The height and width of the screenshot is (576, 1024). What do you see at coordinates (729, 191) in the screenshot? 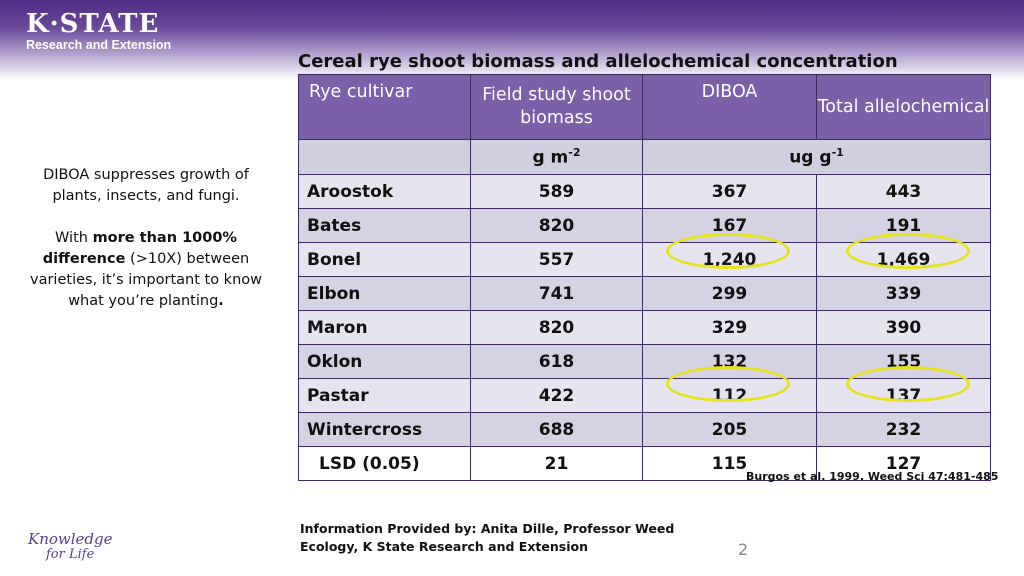
I see `cell-diboa: 367` at bounding box center [729, 191].